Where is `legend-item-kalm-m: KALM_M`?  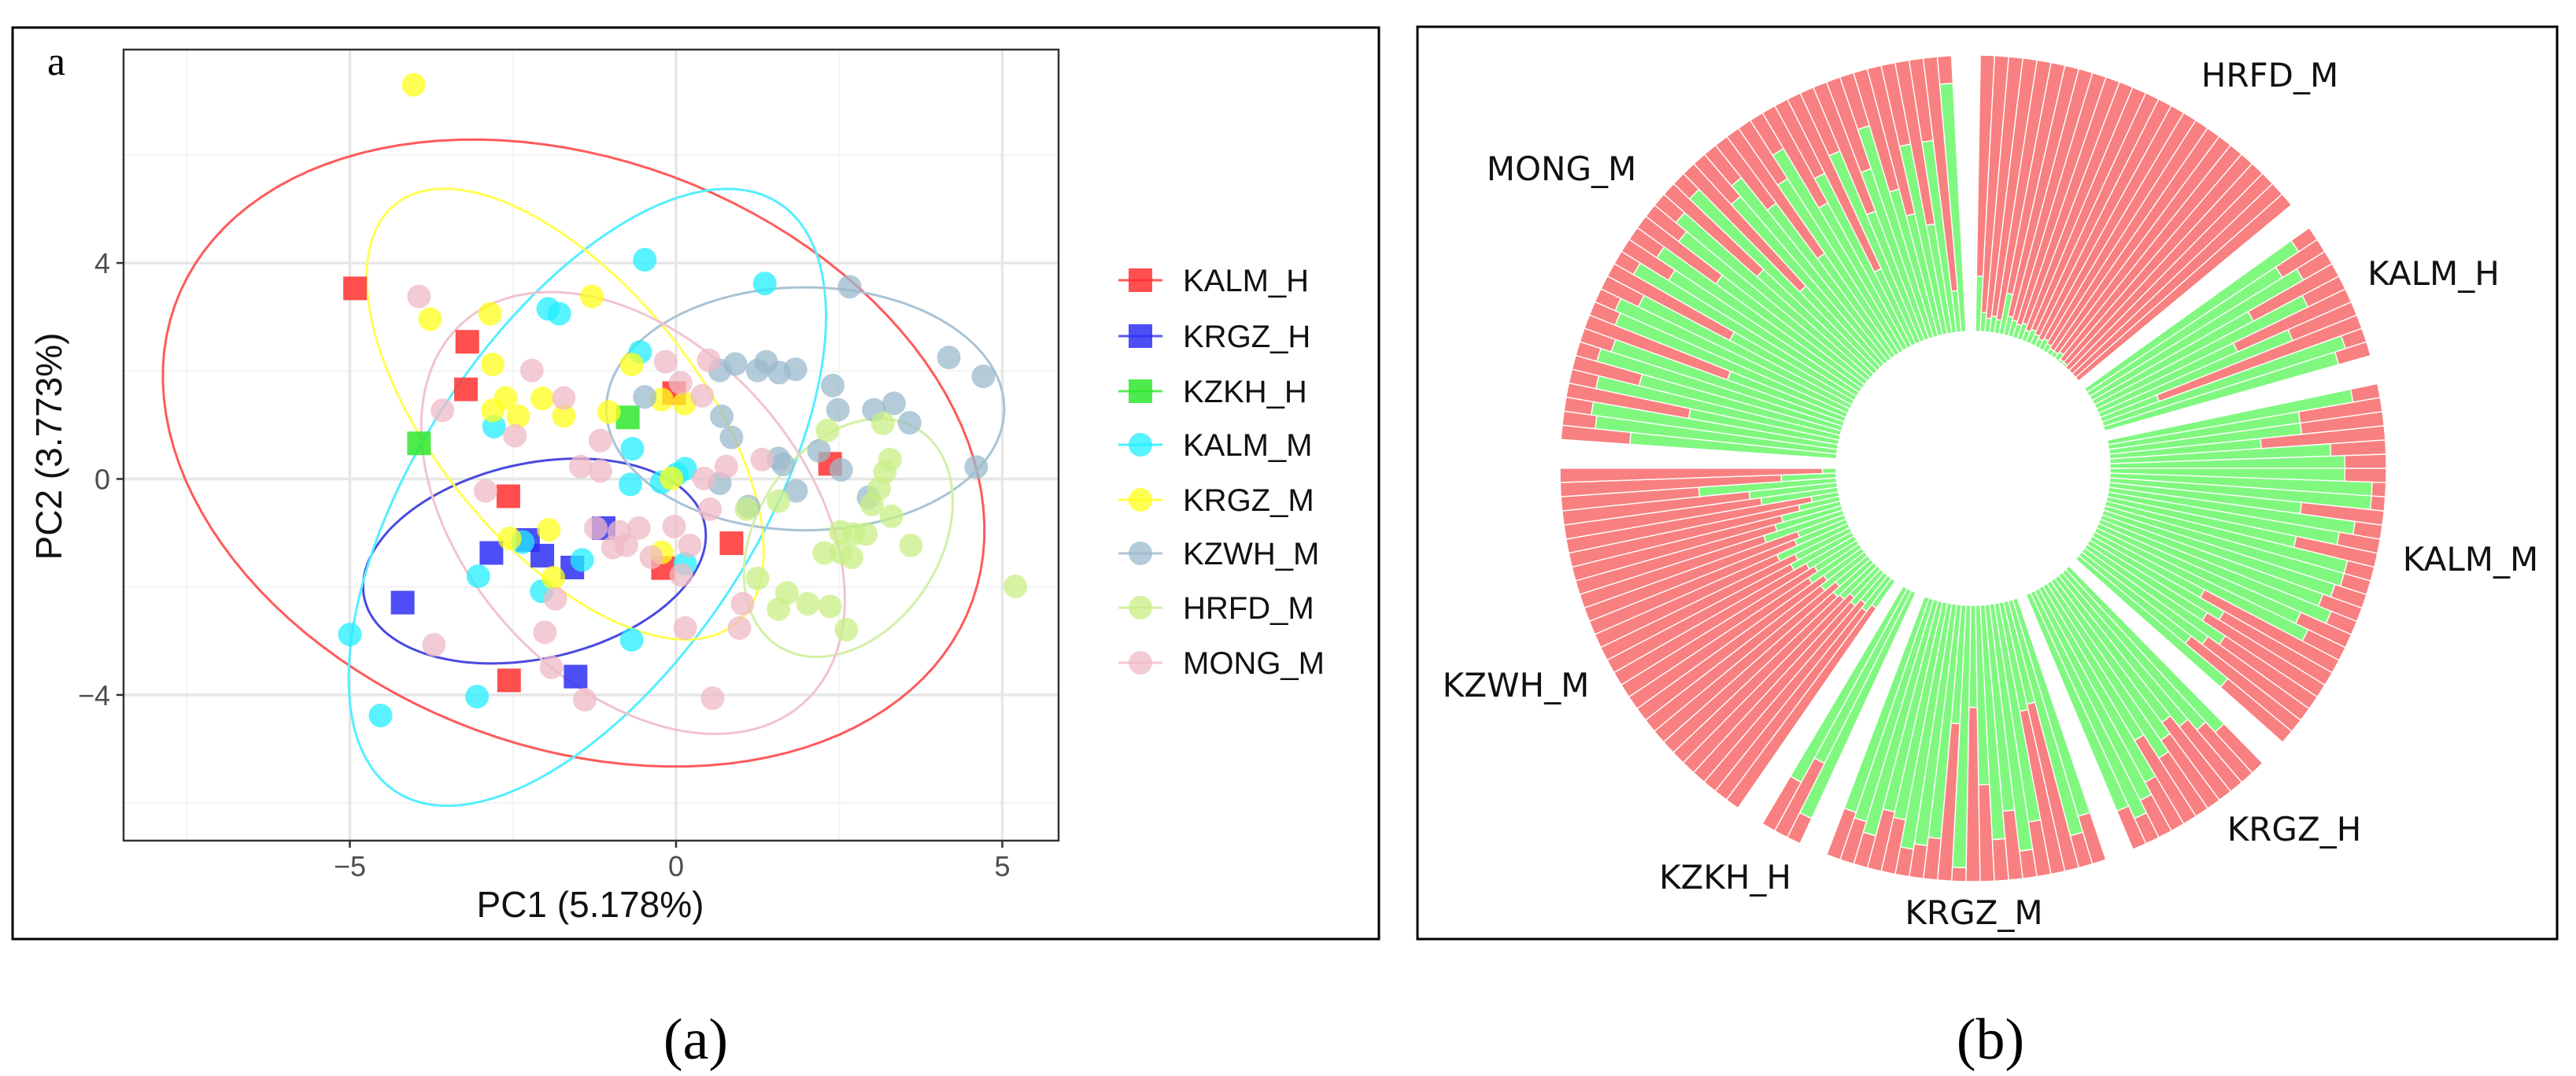
legend-item-kalm-m: KALM_M is located at coordinates (1215, 445).